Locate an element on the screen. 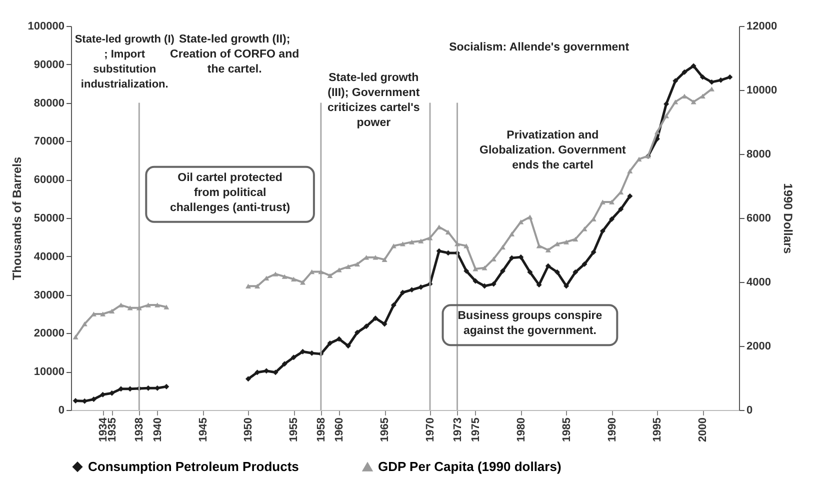 This screenshot has width=827, height=492. y-axis-title: Thousands of Barrels is located at coordinates (17, 218).